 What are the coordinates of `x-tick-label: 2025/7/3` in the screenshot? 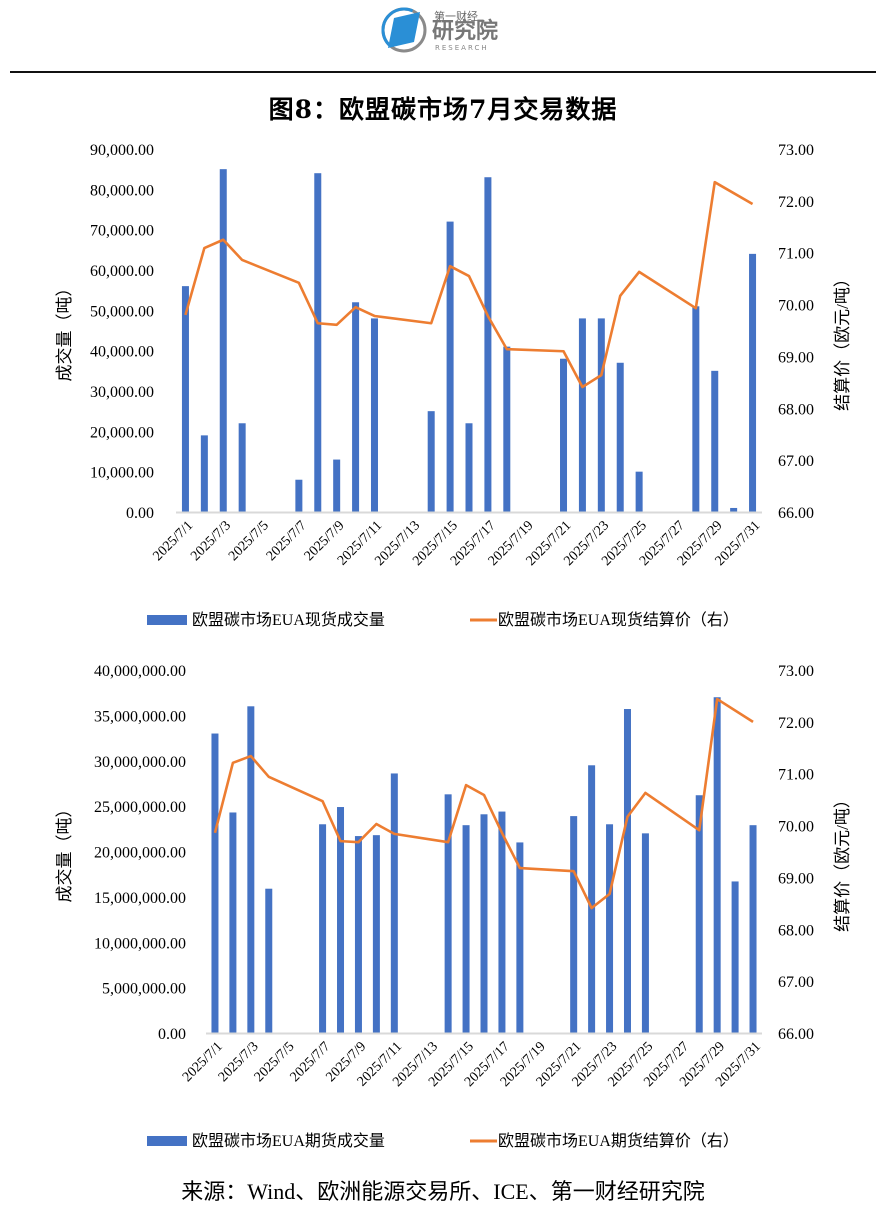 It's located at (211, 541).